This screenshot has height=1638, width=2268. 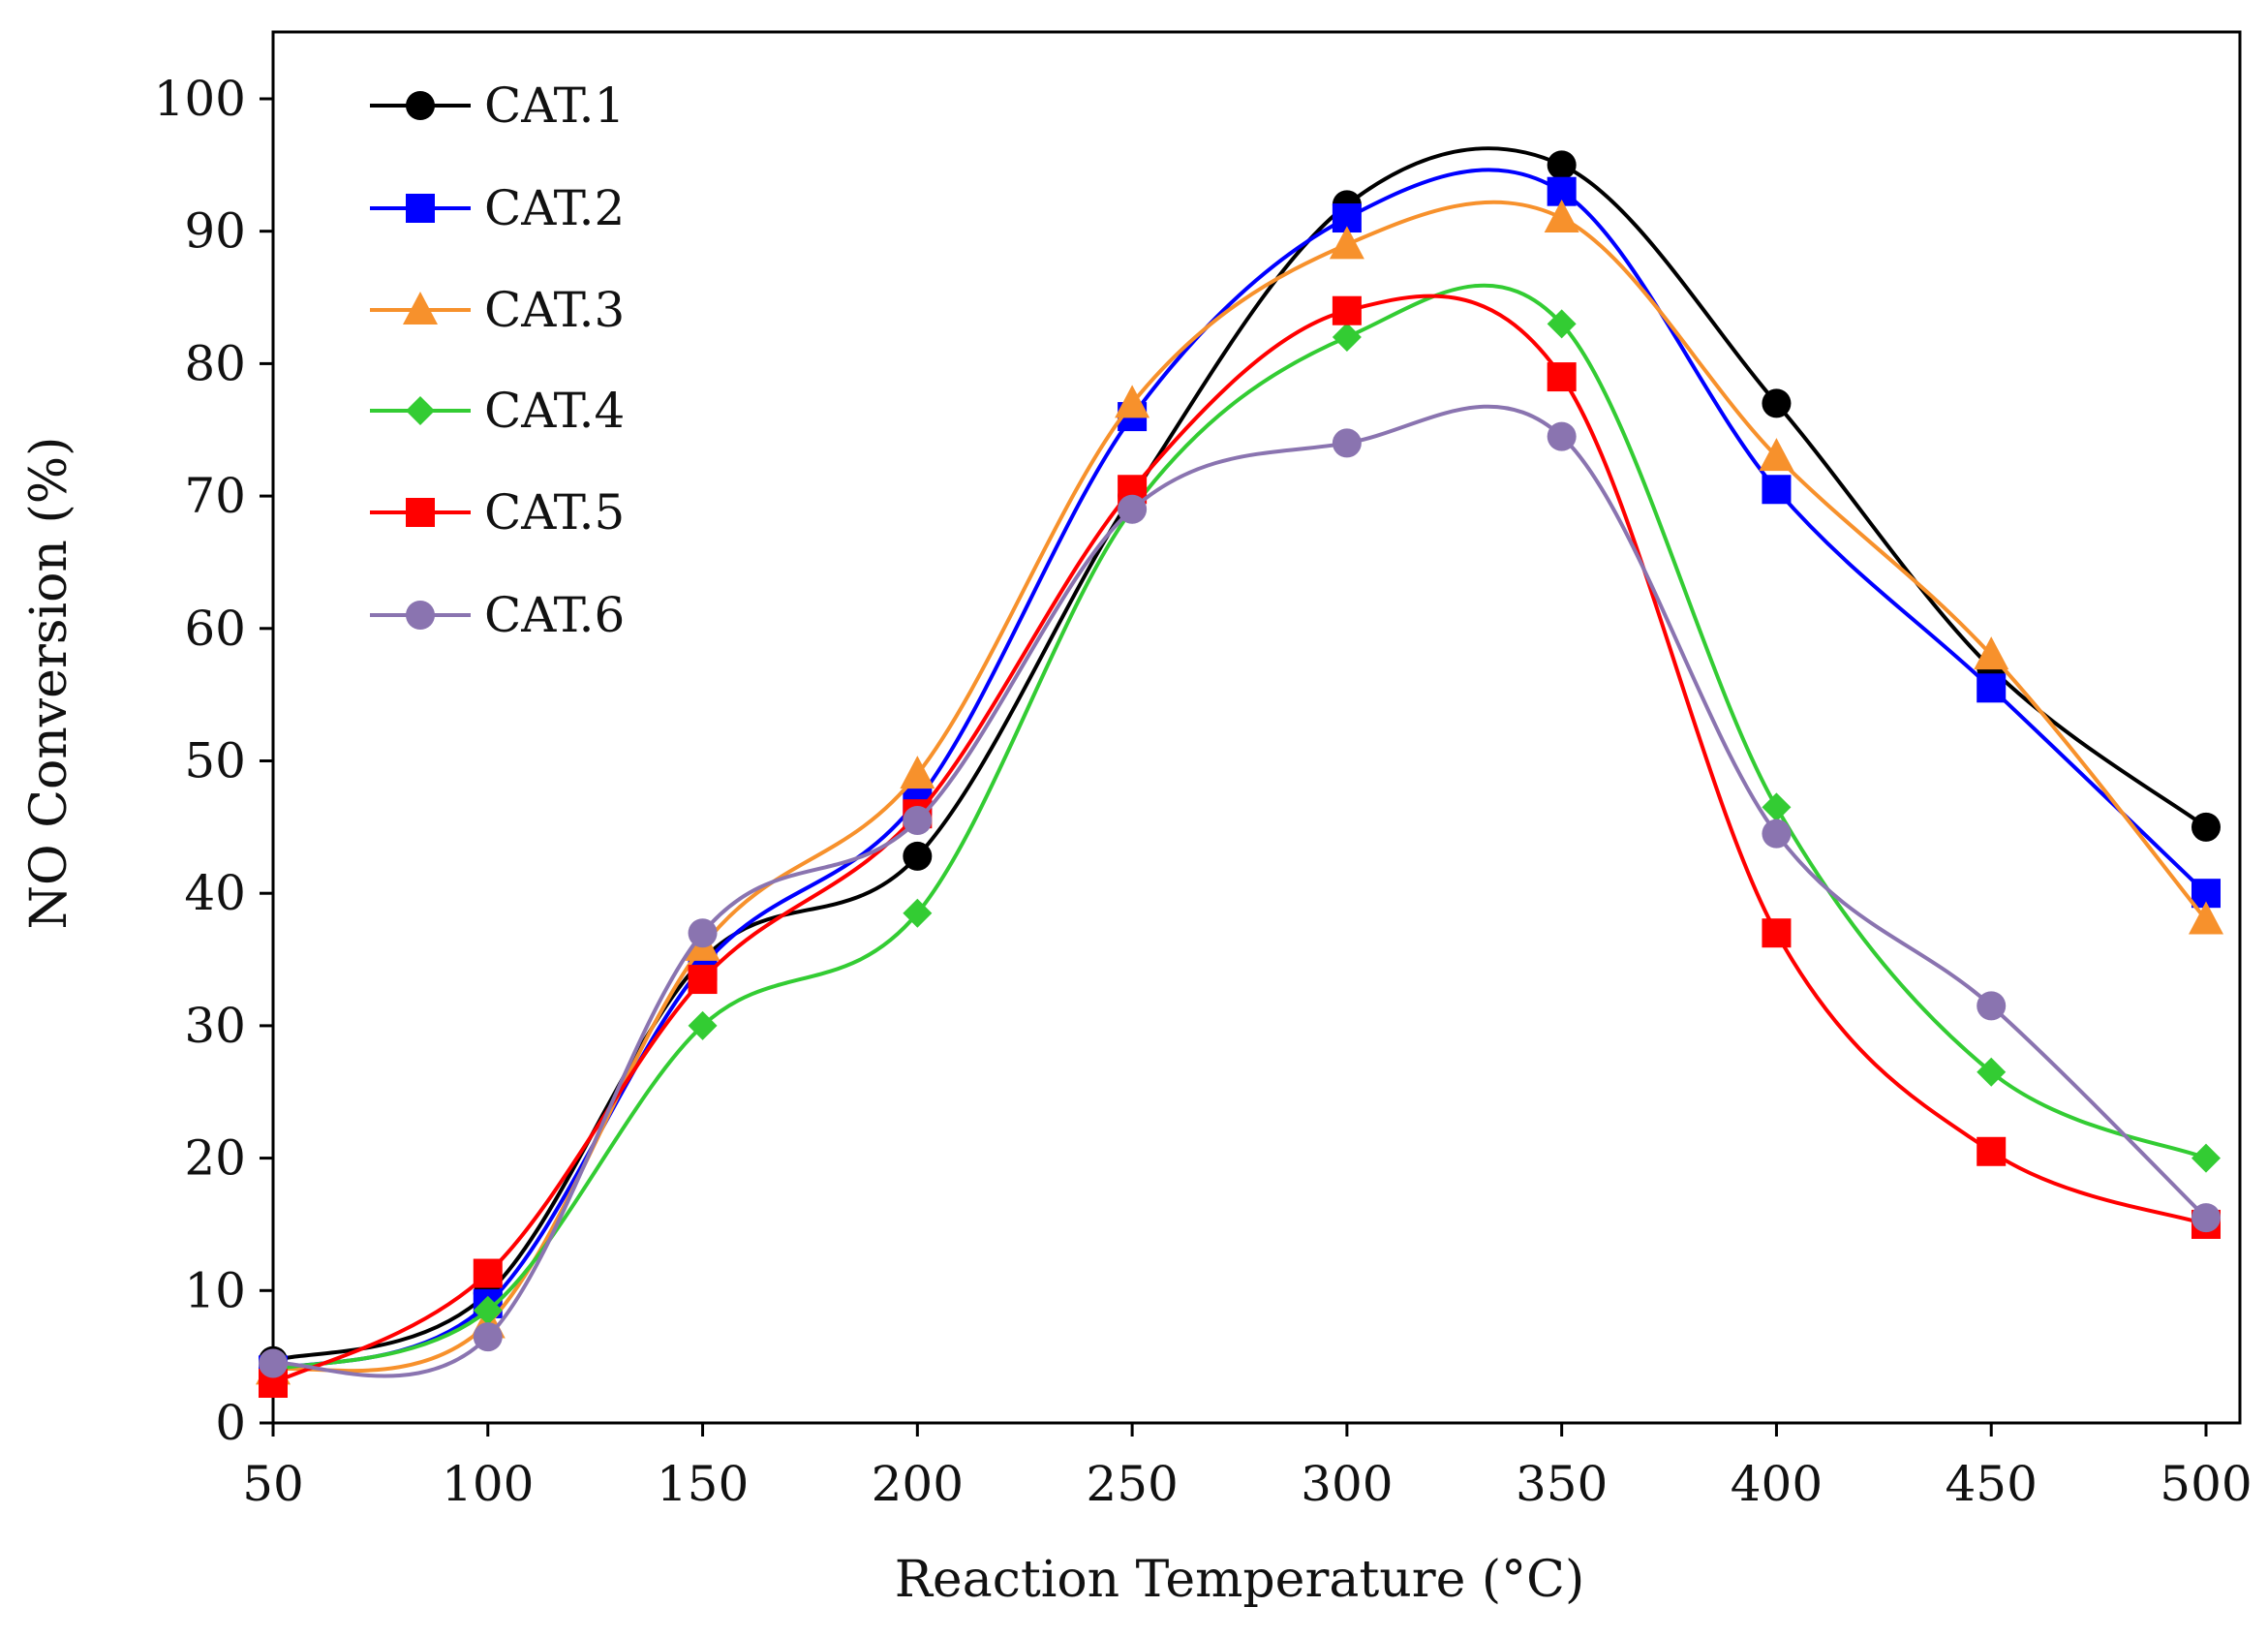 I want to click on legend-item: CAT.3, so click(x=498, y=310).